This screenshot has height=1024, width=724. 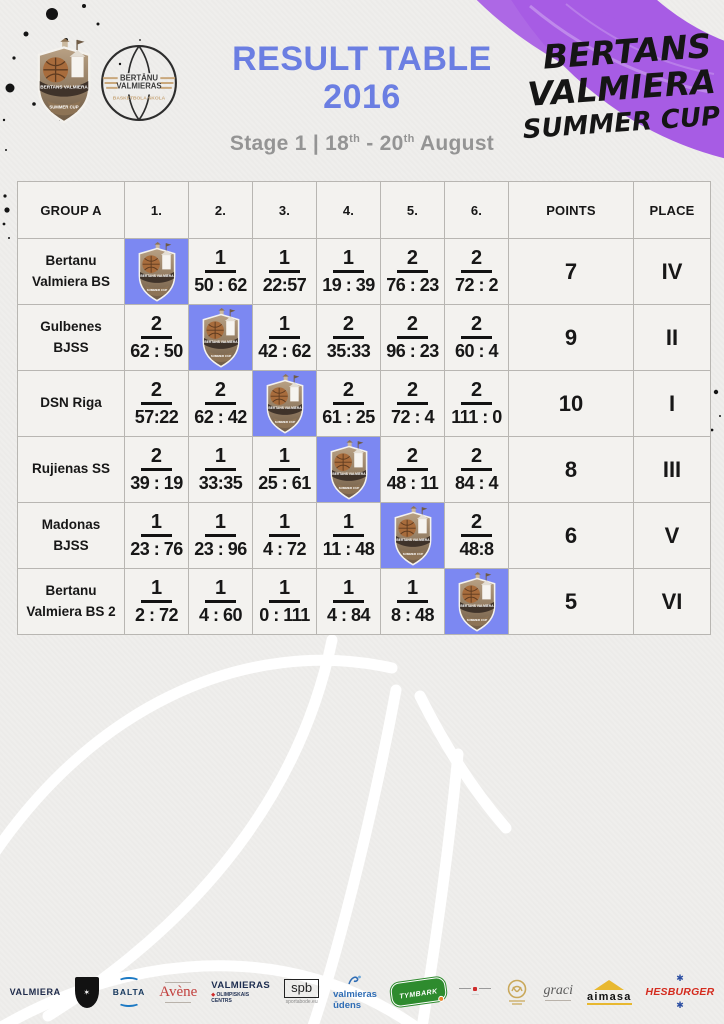 What do you see at coordinates (412, 210) in the screenshot?
I see `column-header-5: 5.` at bounding box center [412, 210].